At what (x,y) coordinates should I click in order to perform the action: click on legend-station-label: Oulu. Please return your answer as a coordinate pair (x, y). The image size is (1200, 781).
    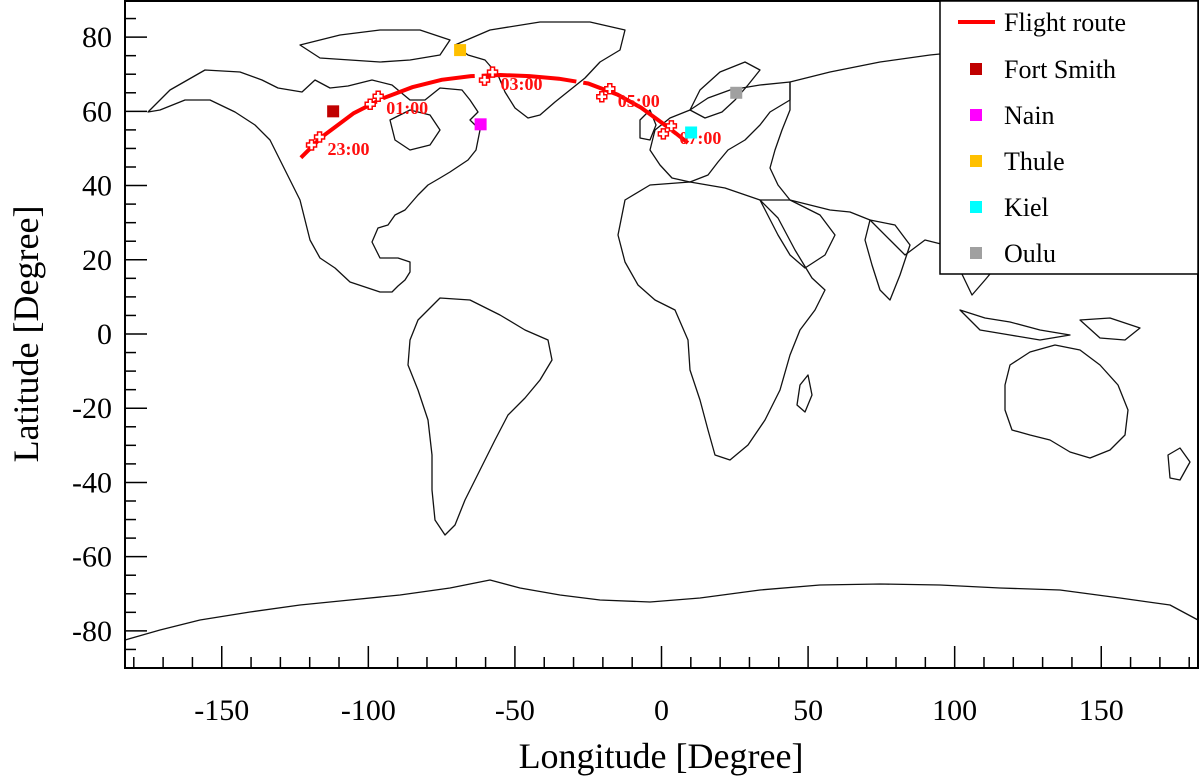
    Looking at the image, I should click on (1030, 253).